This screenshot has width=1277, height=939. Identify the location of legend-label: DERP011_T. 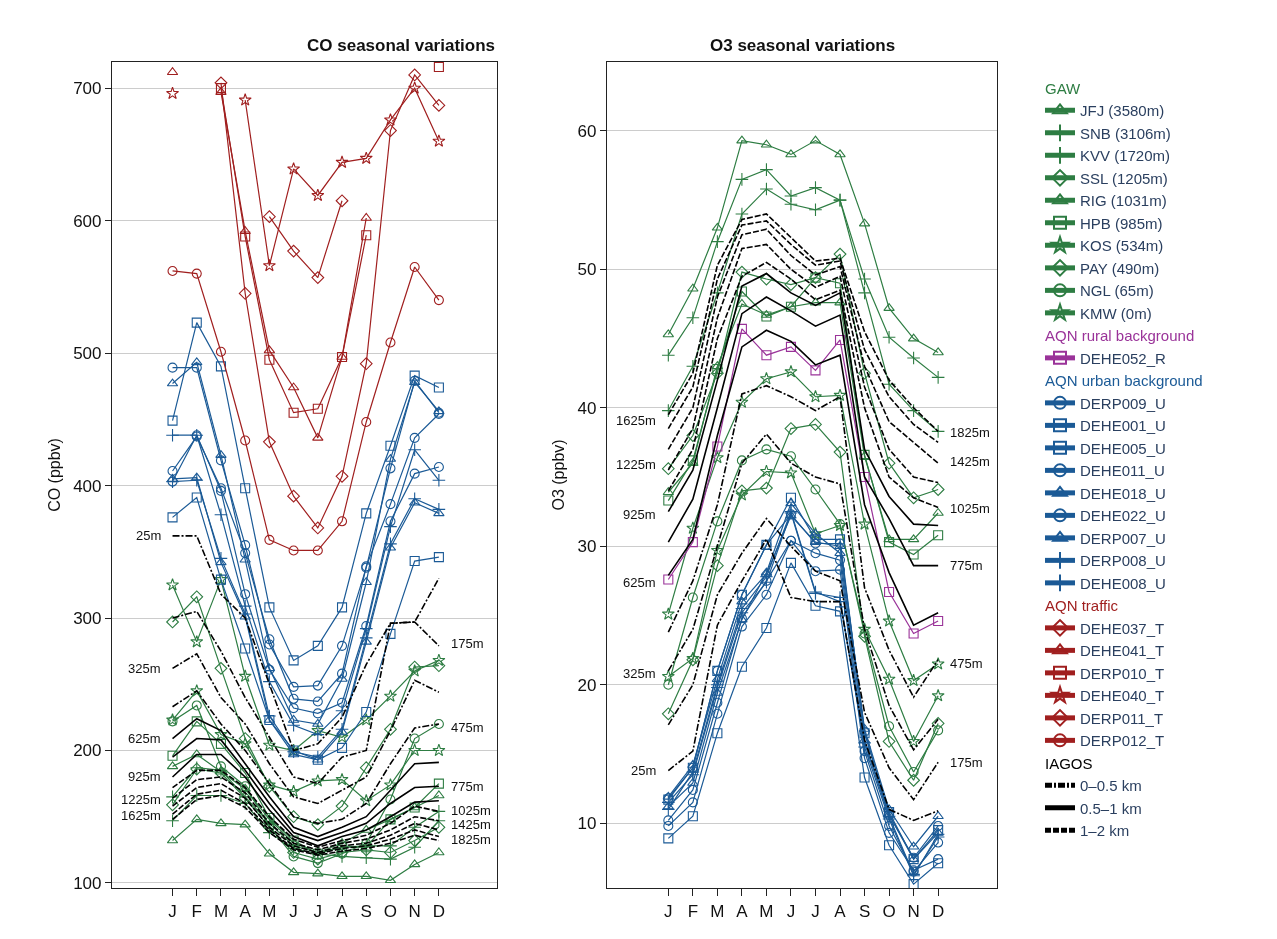
(1122, 718).